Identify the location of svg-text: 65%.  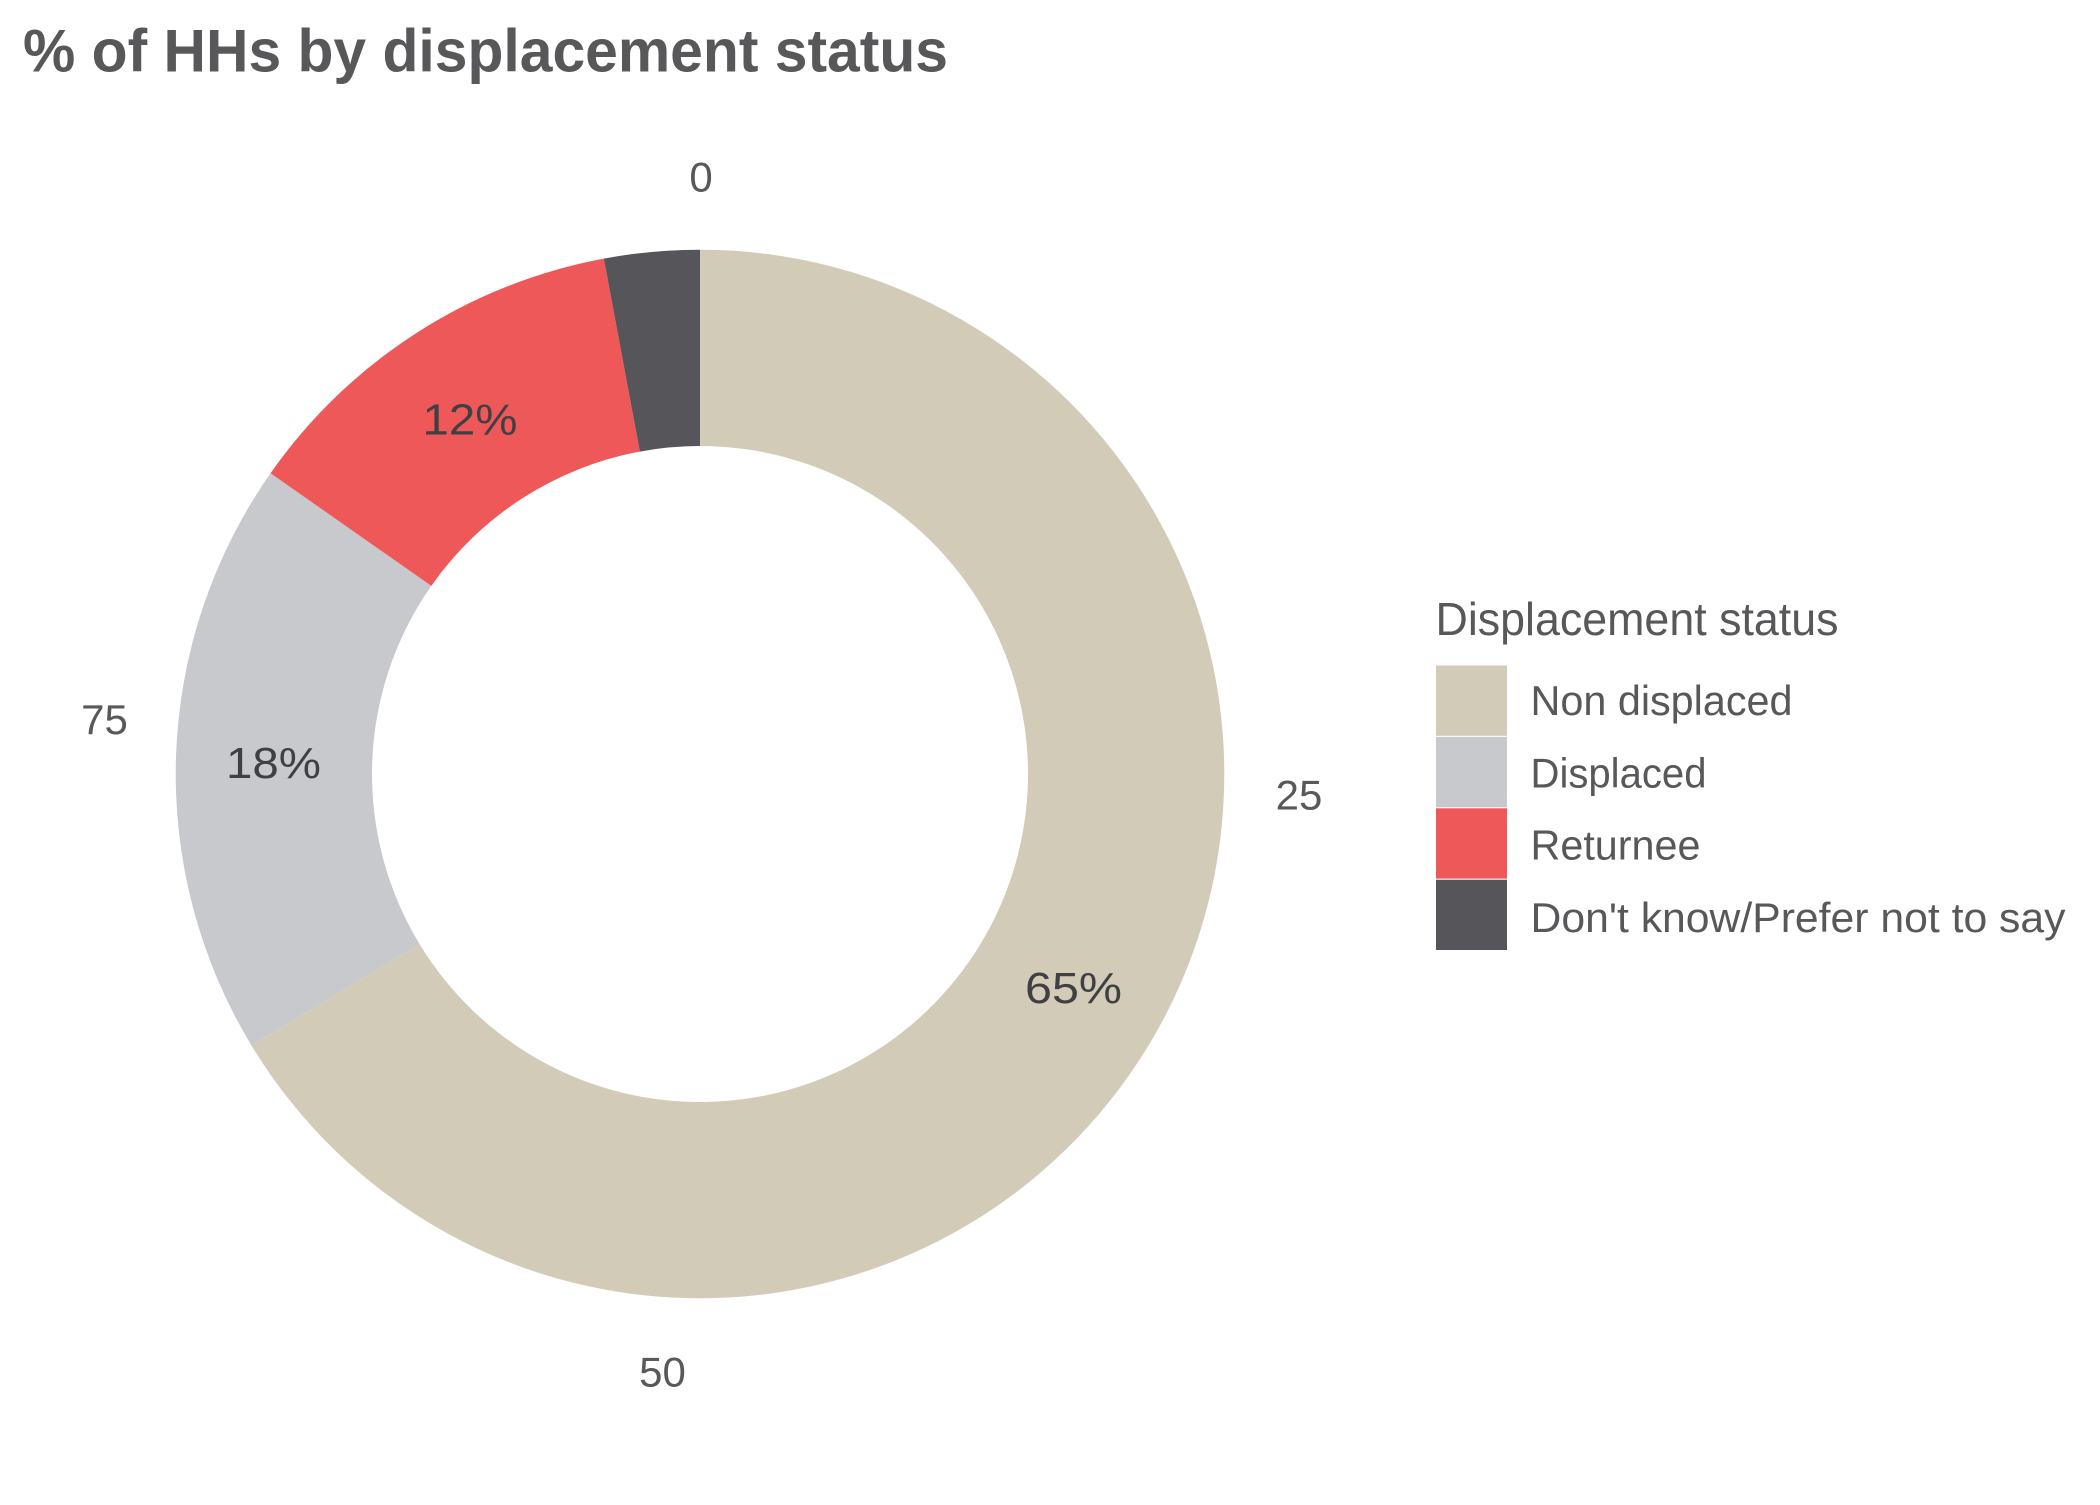
(1073, 988).